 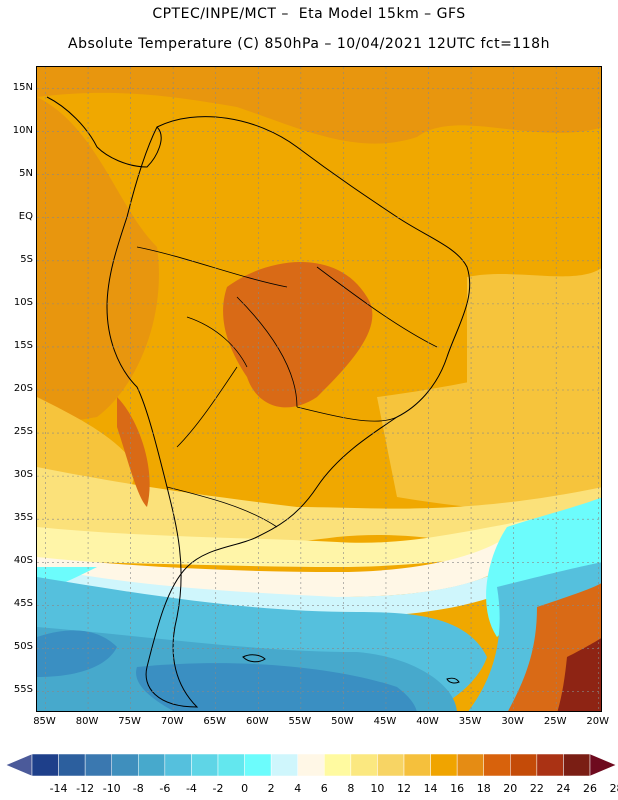 I want to click on colorbar-tick-label: 24, so click(x=563, y=788).